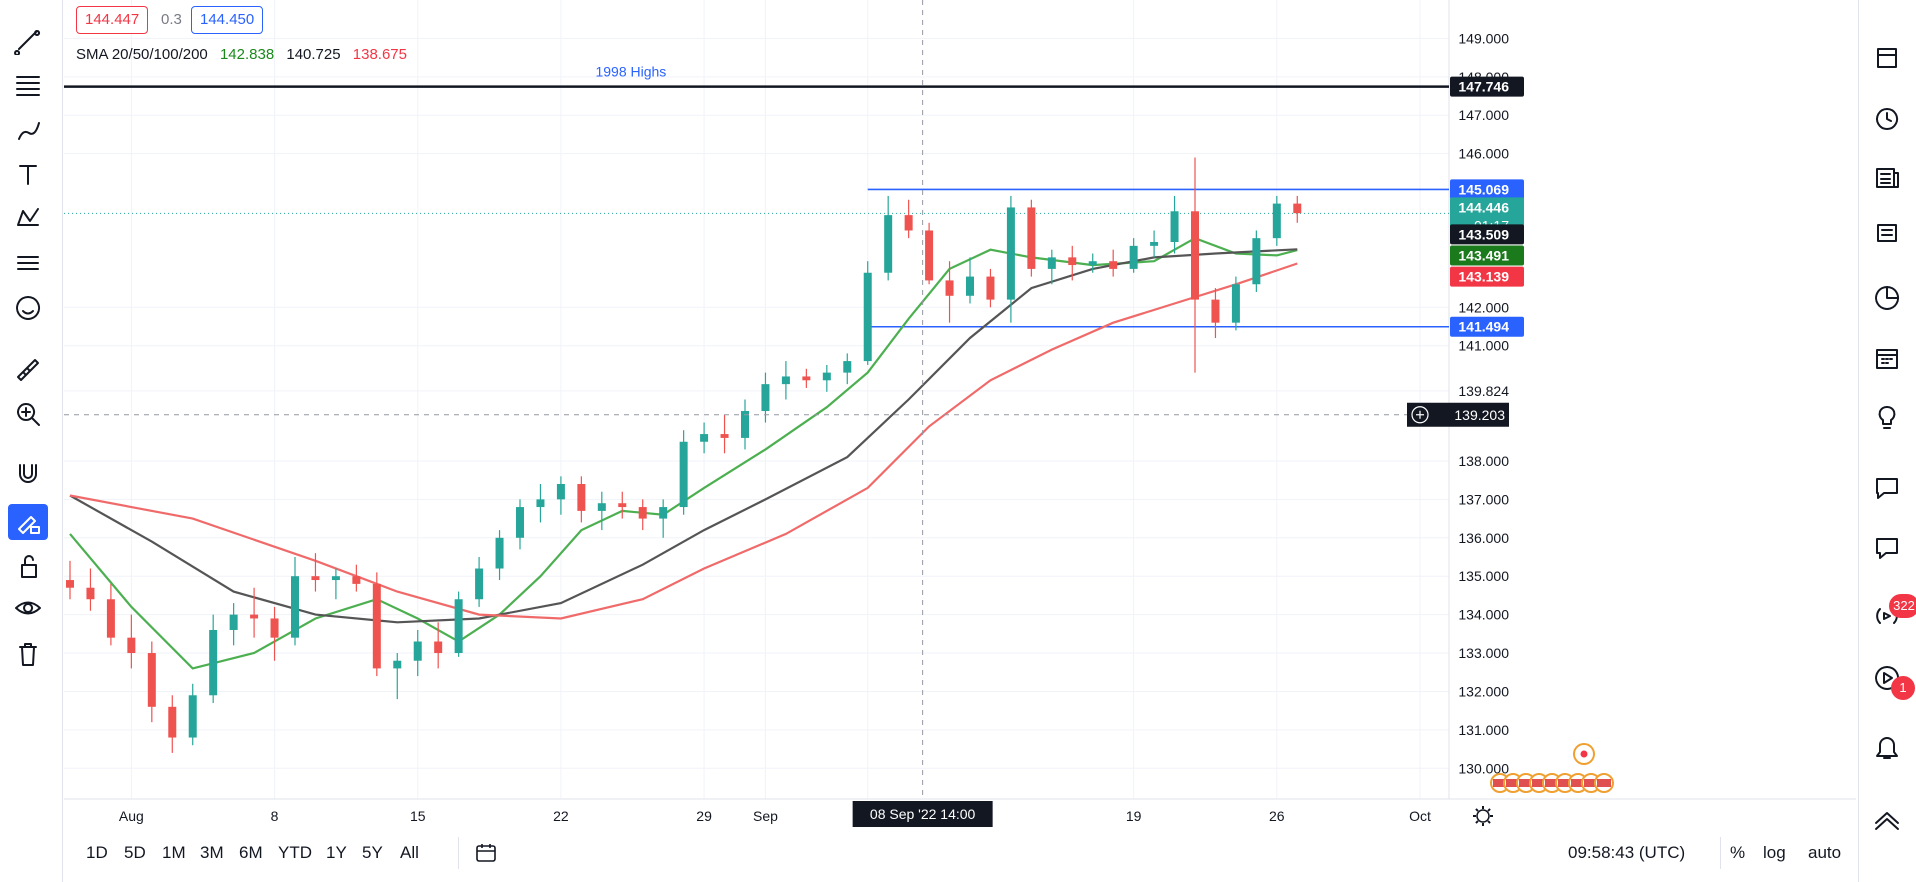 The width and height of the screenshot is (1916, 882). Describe the element at coordinates (1483, 87) in the screenshot. I see `level-price-tag: 147.746` at that location.